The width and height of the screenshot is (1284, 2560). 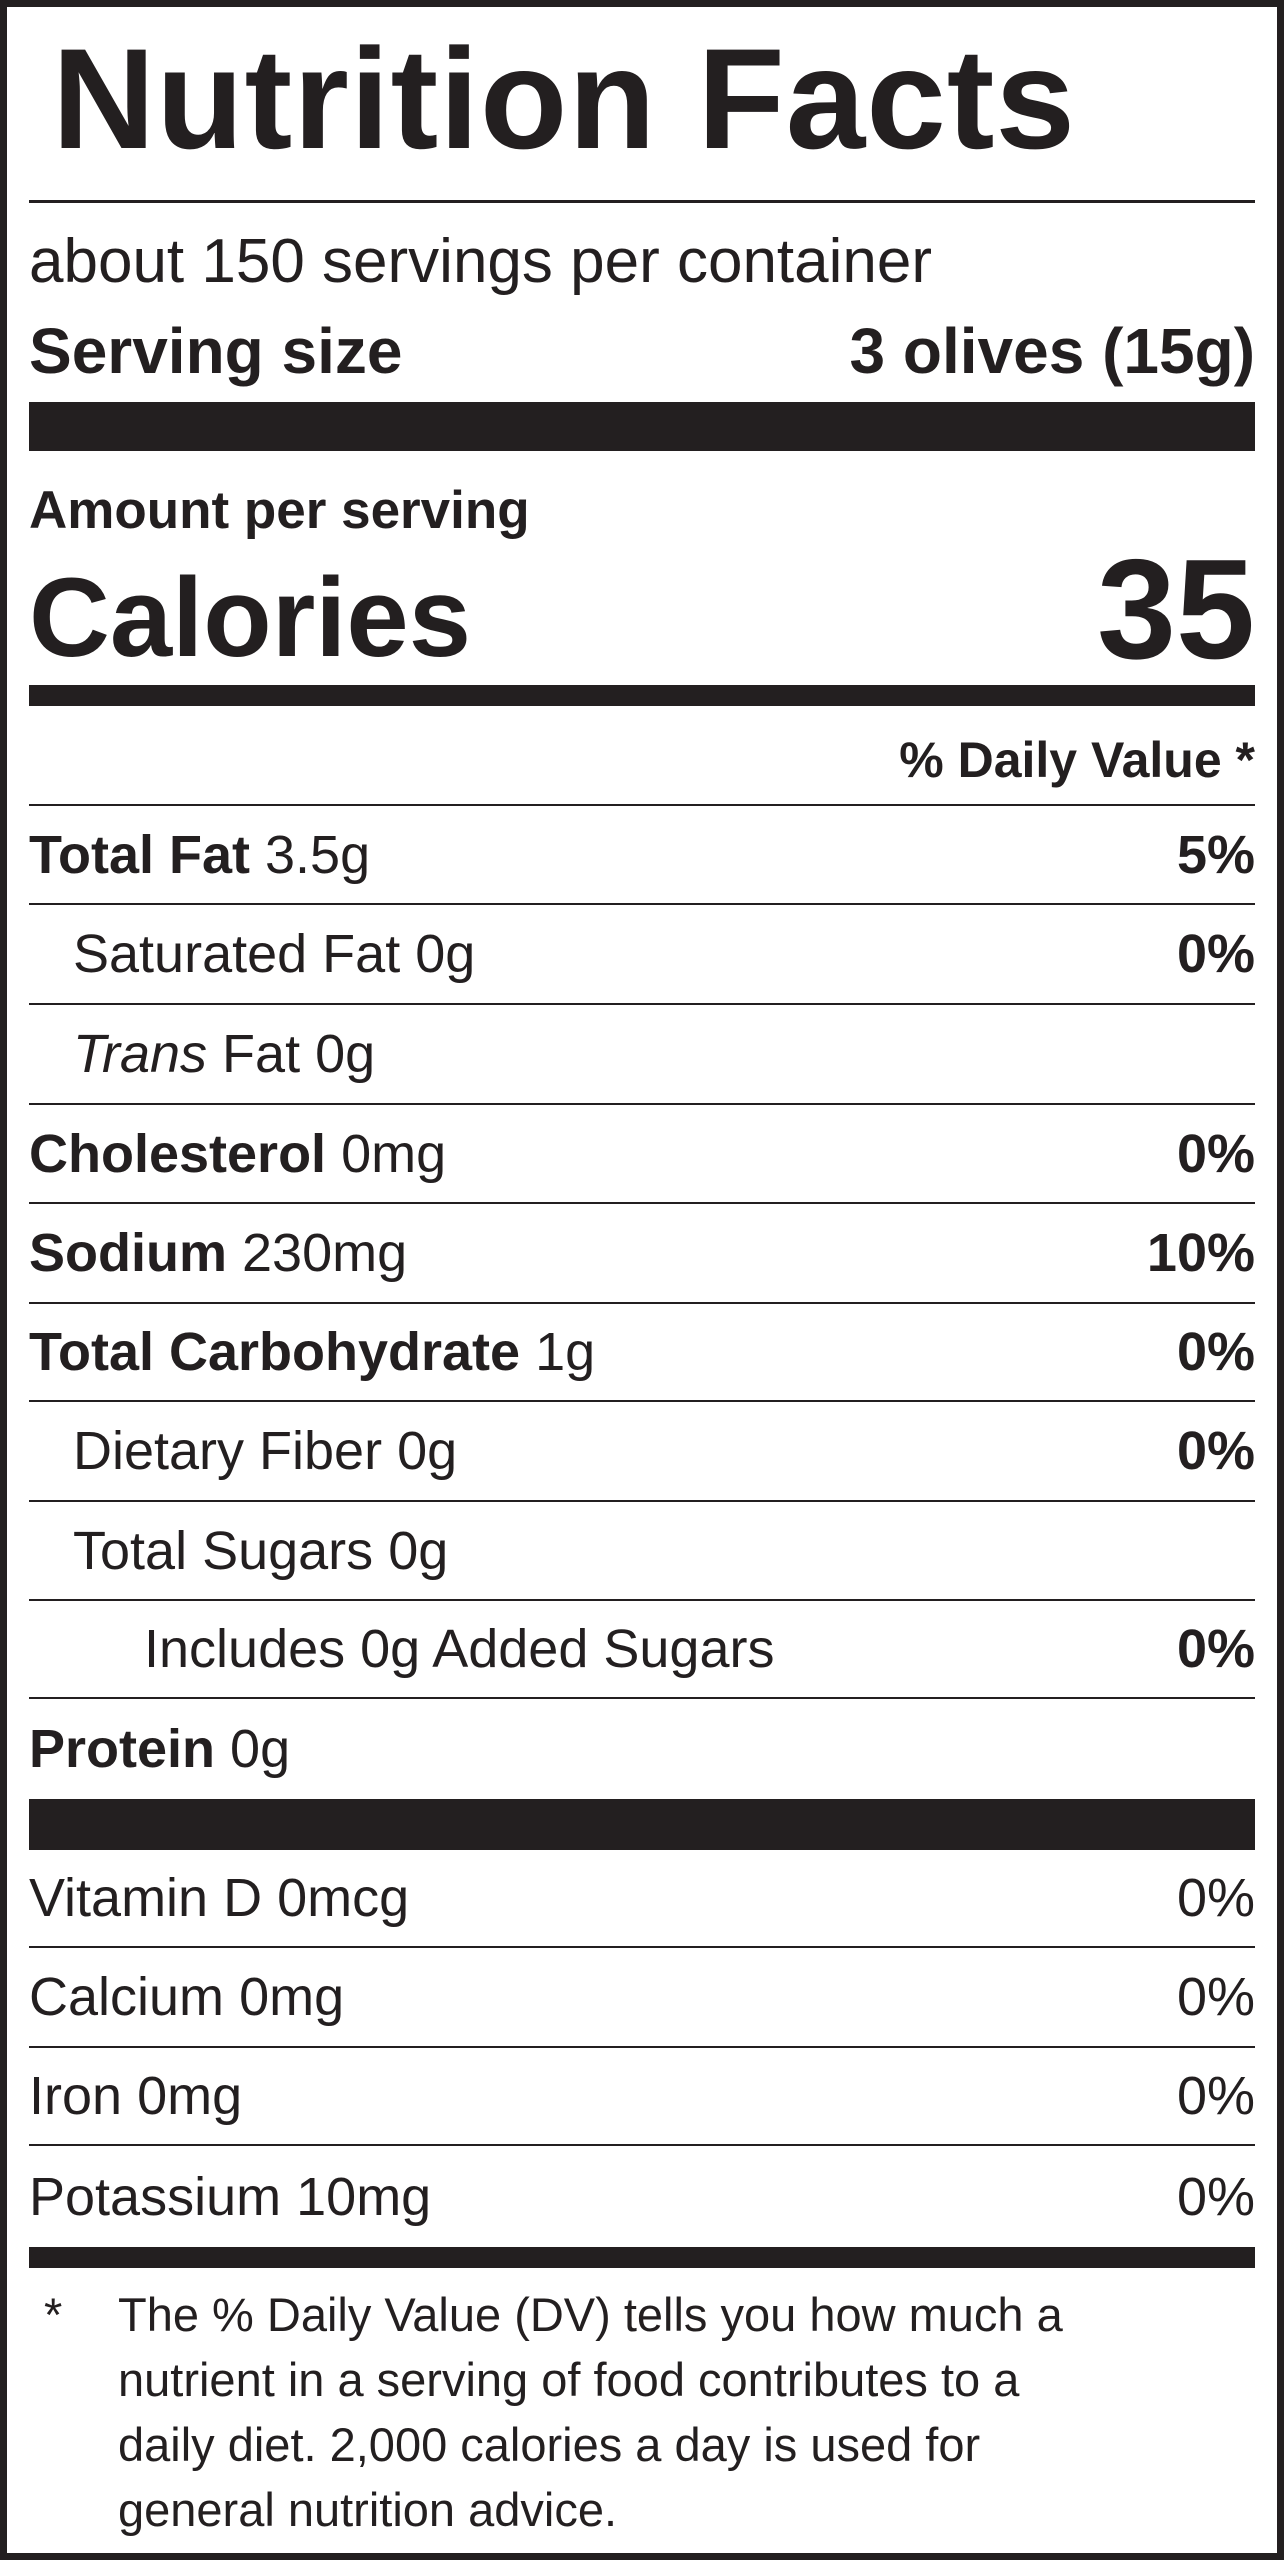 What do you see at coordinates (642, 1254) in the screenshot?
I see `nutrient-row: Sodium 230mg 10%` at bounding box center [642, 1254].